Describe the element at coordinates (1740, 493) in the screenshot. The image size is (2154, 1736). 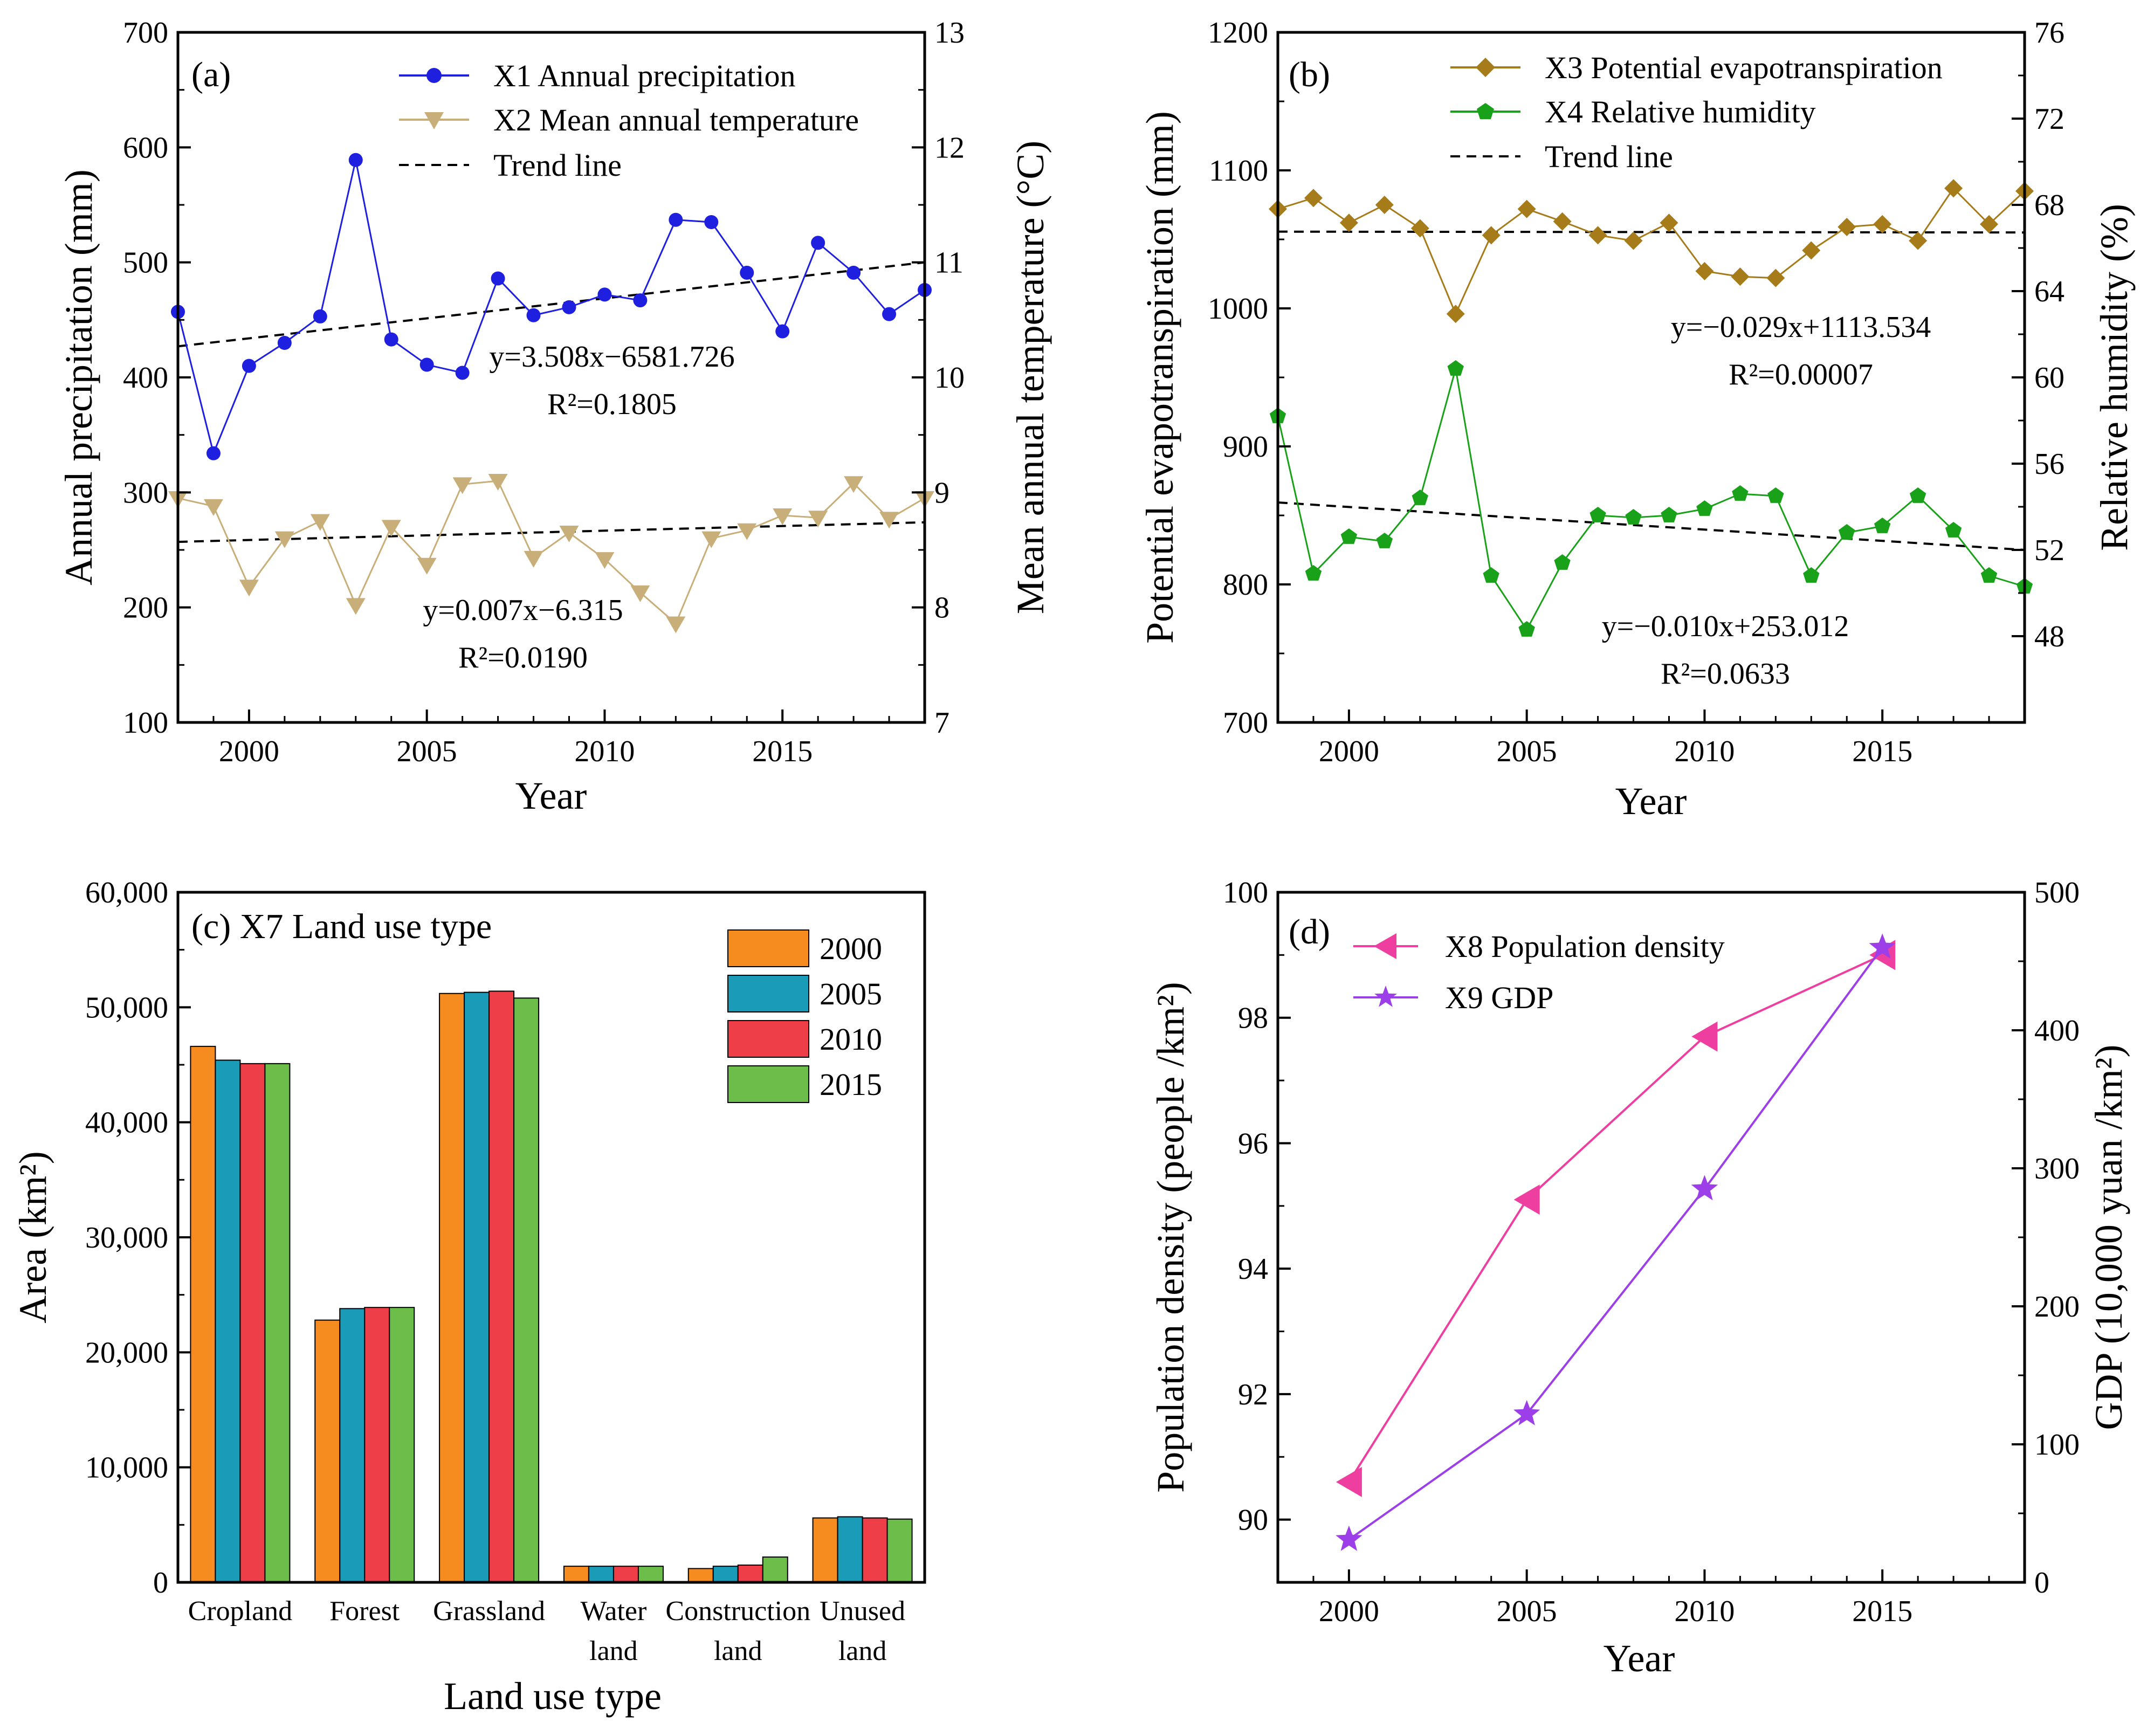
I see `b-series-1-point-2011` at that location.